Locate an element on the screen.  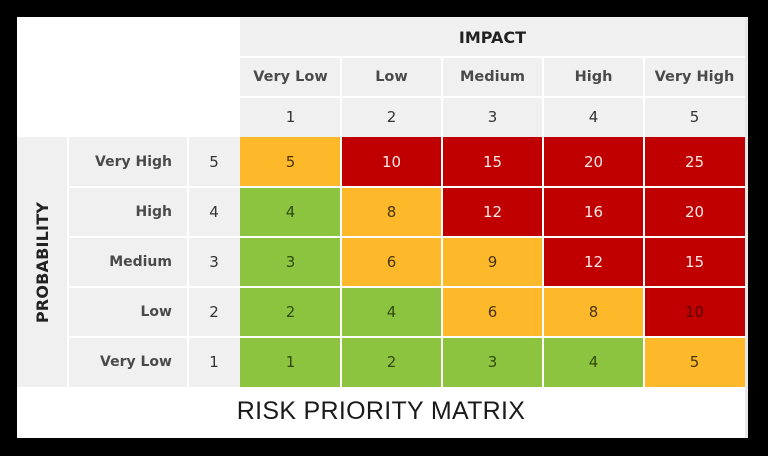
impact-level-value: 3 is located at coordinates (492, 117).